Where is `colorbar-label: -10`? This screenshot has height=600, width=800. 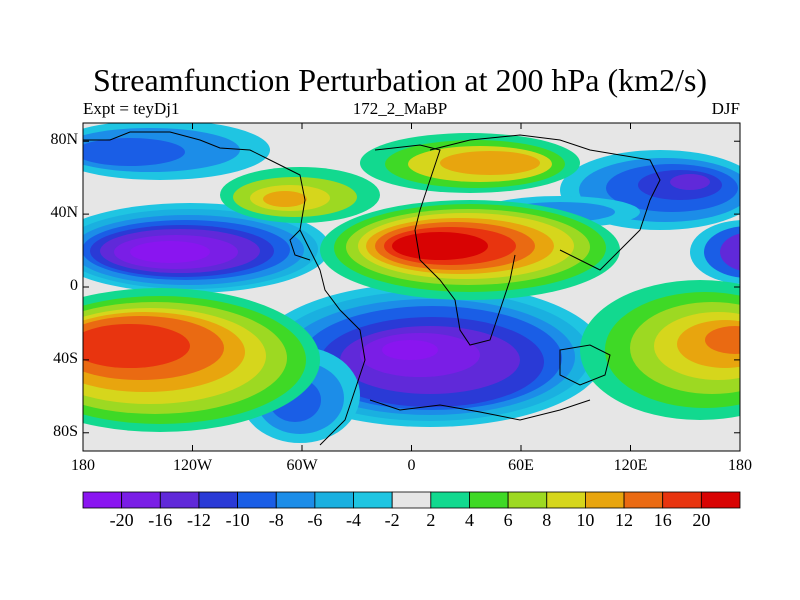
colorbar-label: -10 is located at coordinates (237, 520).